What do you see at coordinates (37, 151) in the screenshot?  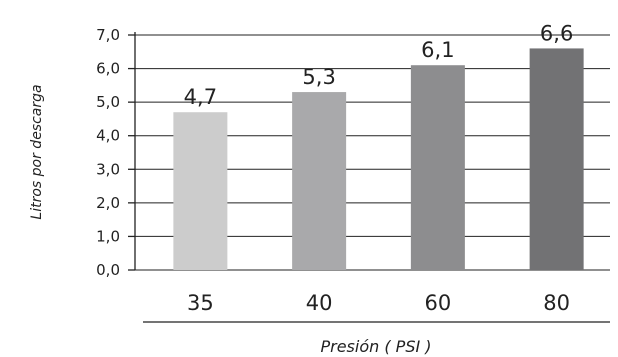 I see `y-axis-title: Litros por descarga` at bounding box center [37, 151].